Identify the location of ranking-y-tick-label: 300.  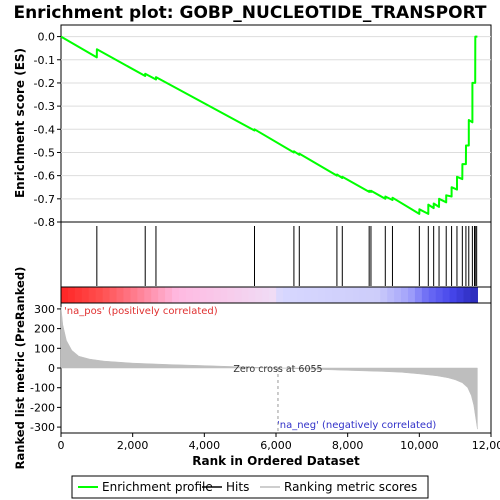
(44, 309).